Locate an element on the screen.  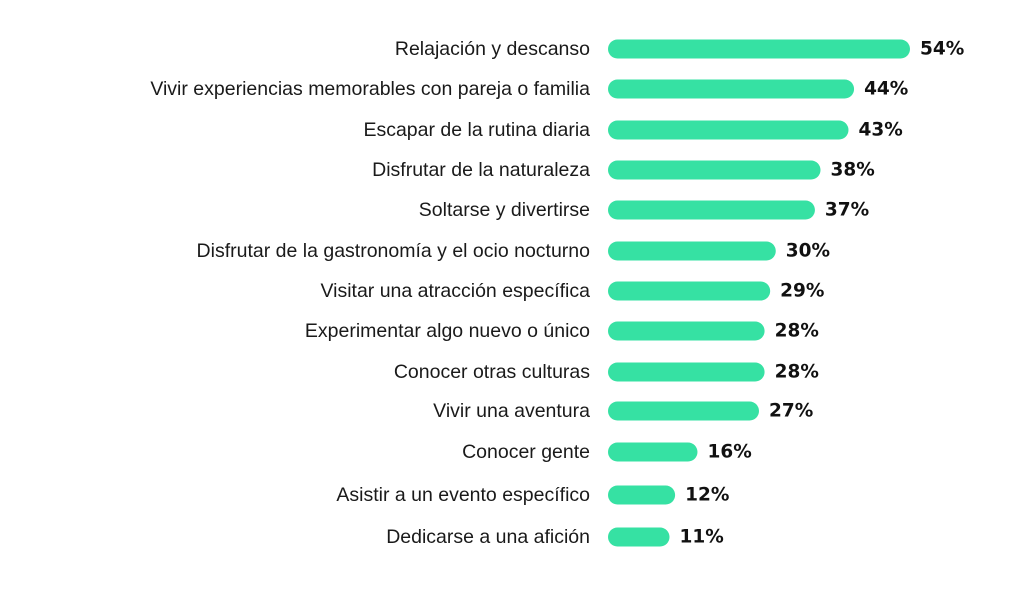
category-label: Asistir a un evento específico is located at coordinates (463, 495).